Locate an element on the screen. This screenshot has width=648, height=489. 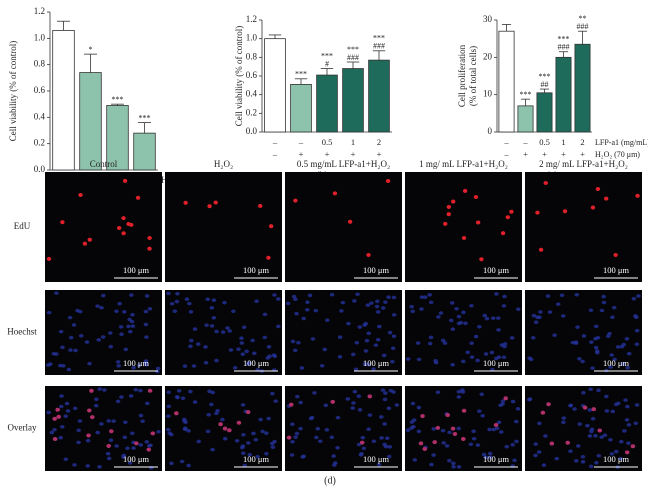
micrograph is located at coordinates (103, 428).